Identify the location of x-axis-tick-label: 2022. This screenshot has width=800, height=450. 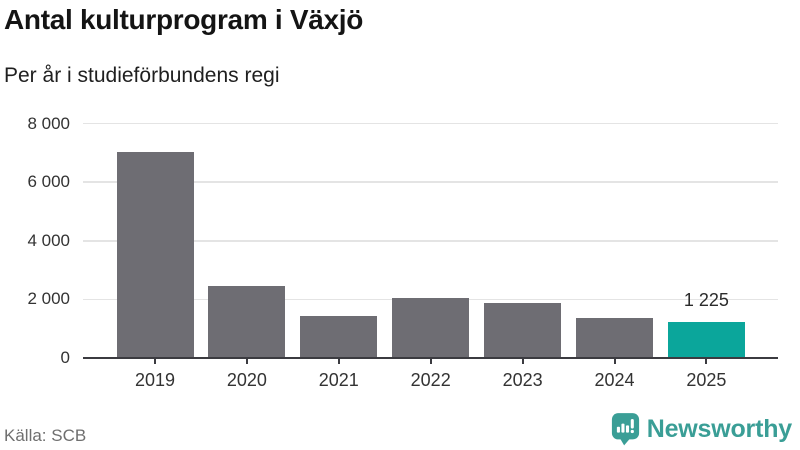
(430, 380).